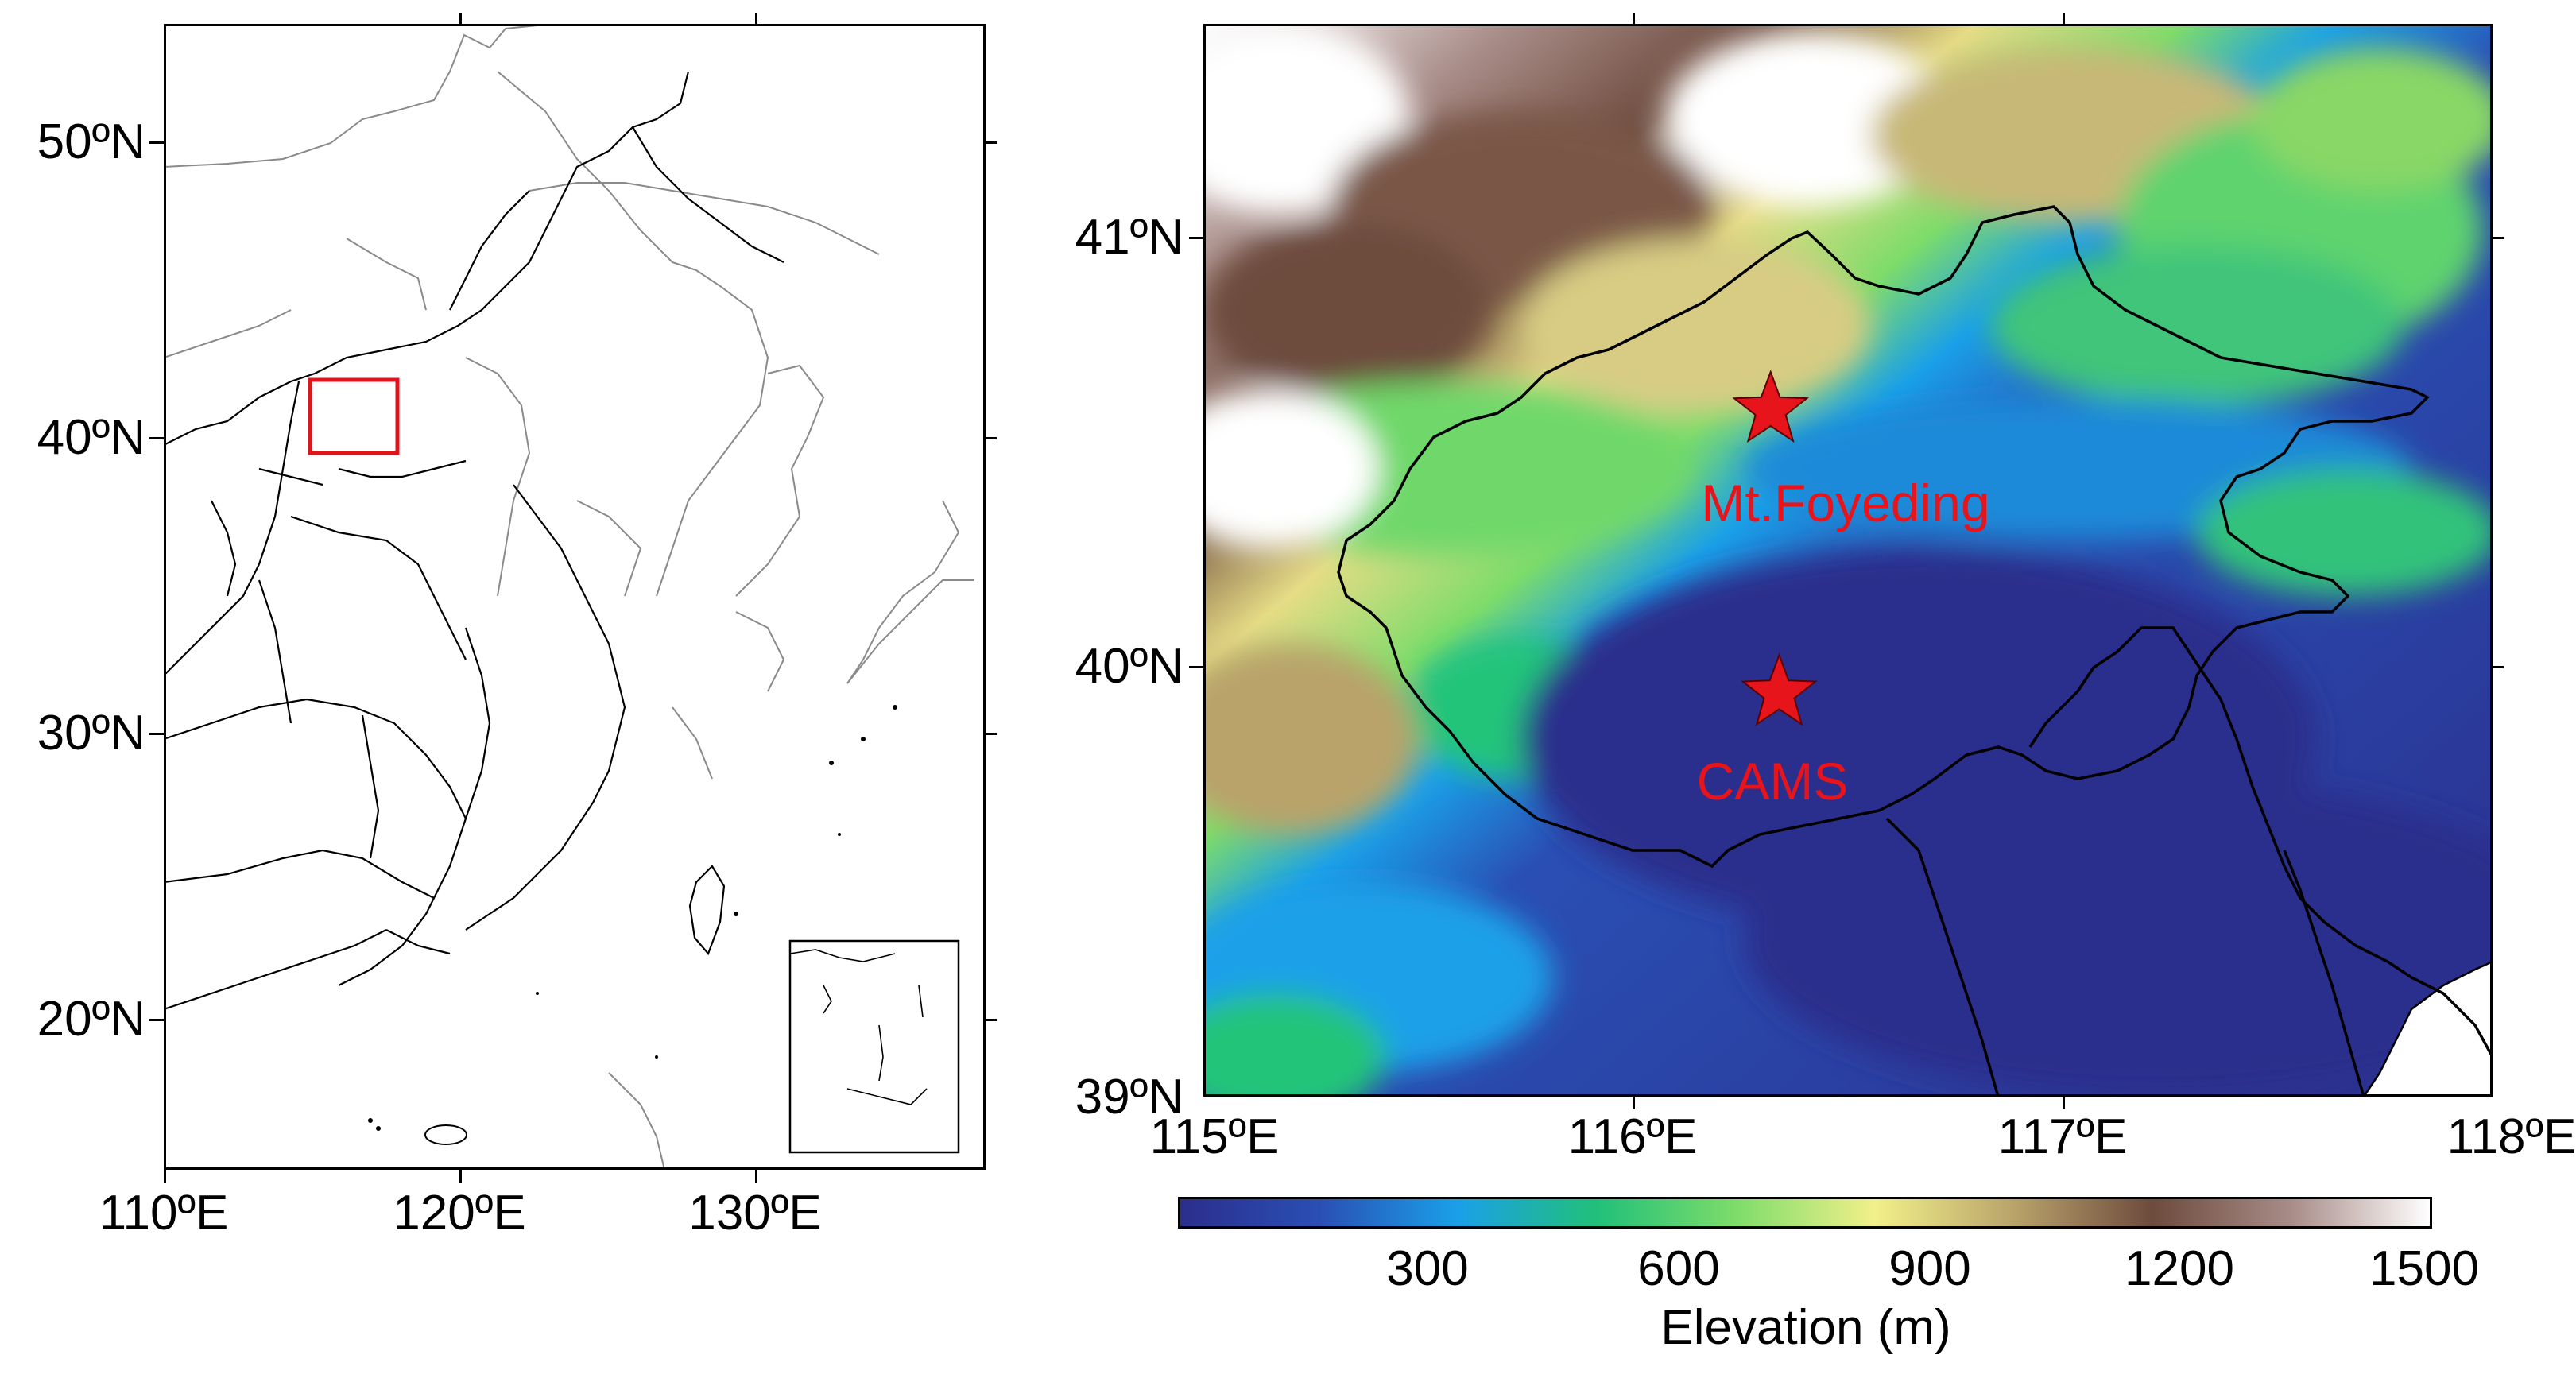  Describe the element at coordinates (91, 1020) in the screenshot. I see `lat-label-20n: 20ºN` at that location.